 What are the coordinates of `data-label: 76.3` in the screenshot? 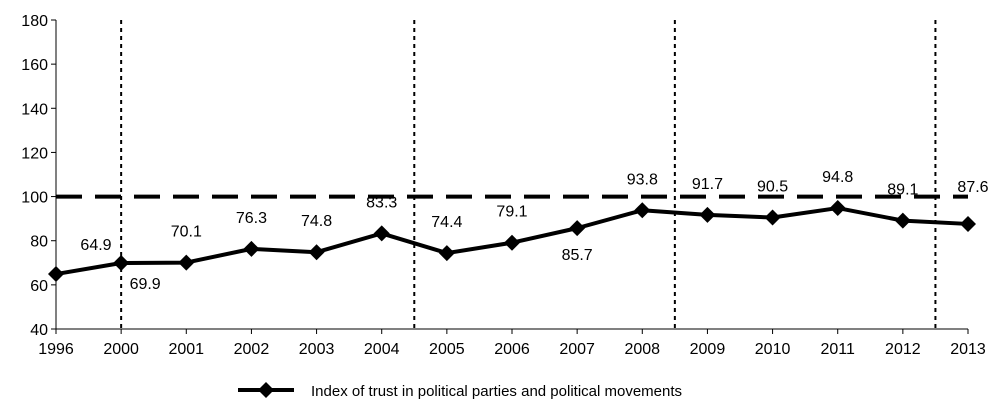 It's located at (251, 218).